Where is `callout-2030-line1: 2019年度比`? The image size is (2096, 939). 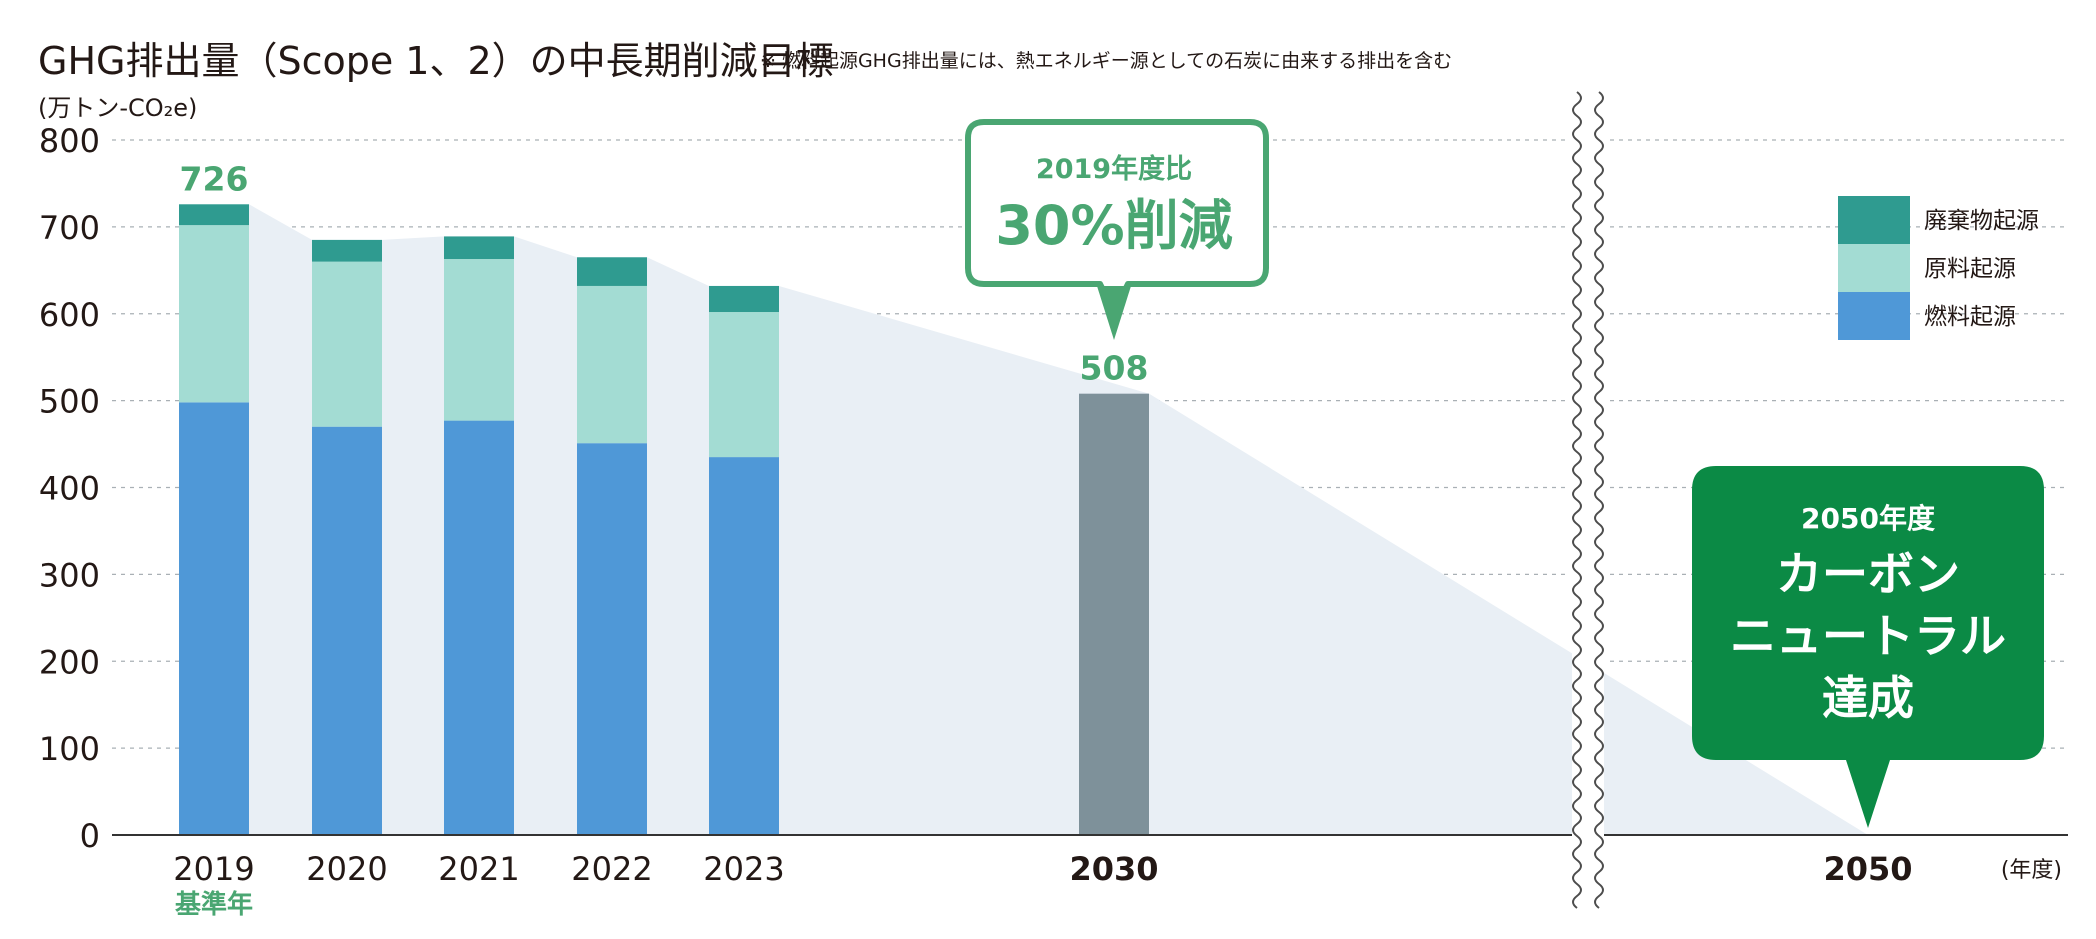 callout-2030-line1: 2019年度比 is located at coordinates (1114, 169).